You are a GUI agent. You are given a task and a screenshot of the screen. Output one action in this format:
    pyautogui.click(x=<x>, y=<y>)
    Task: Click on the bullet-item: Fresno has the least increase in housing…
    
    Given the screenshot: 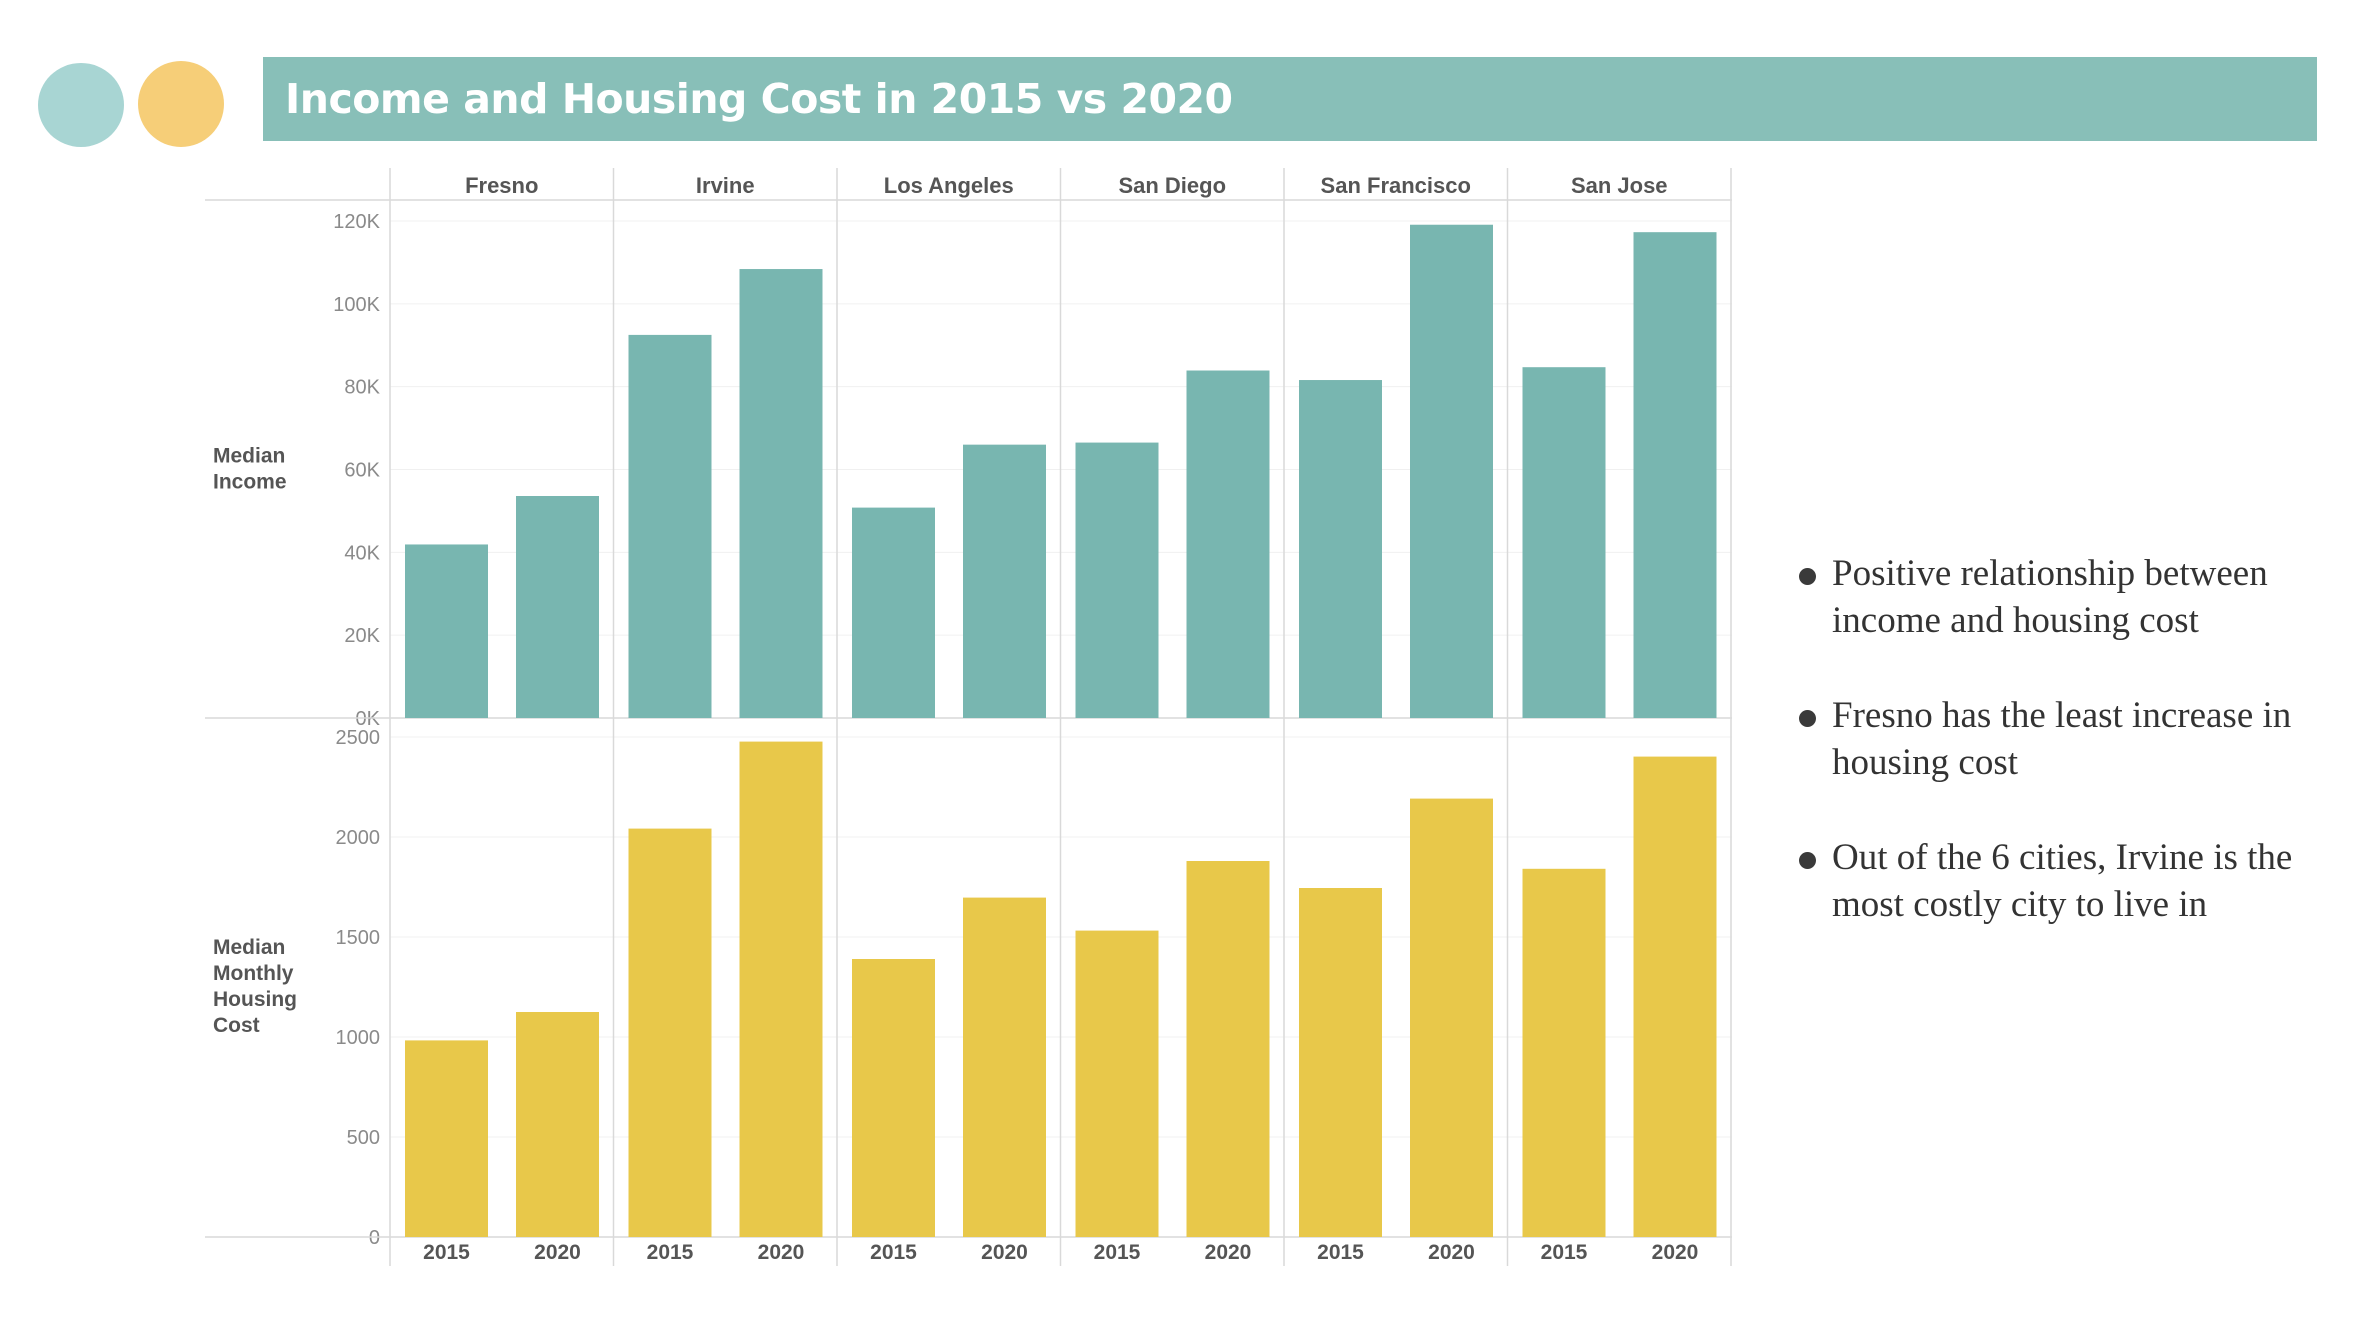 What is the action you would take?
    pyautogui.click(x=2055, y=739)
    